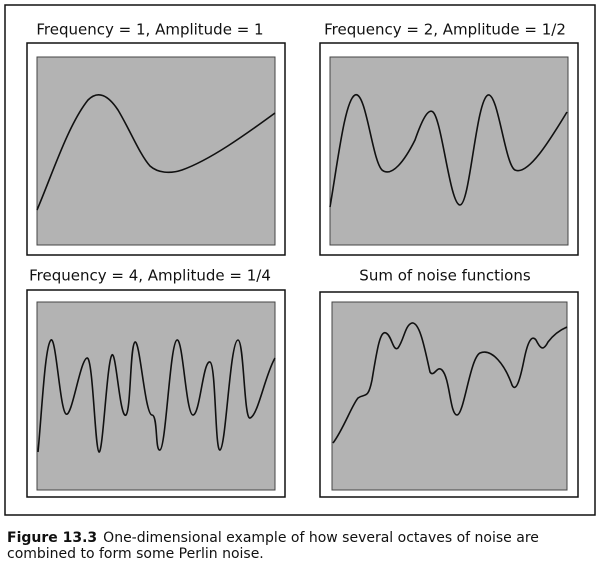 The image size is (600, 570). I want to click on panel-title: Sum of noise functions, so click(445, 276).